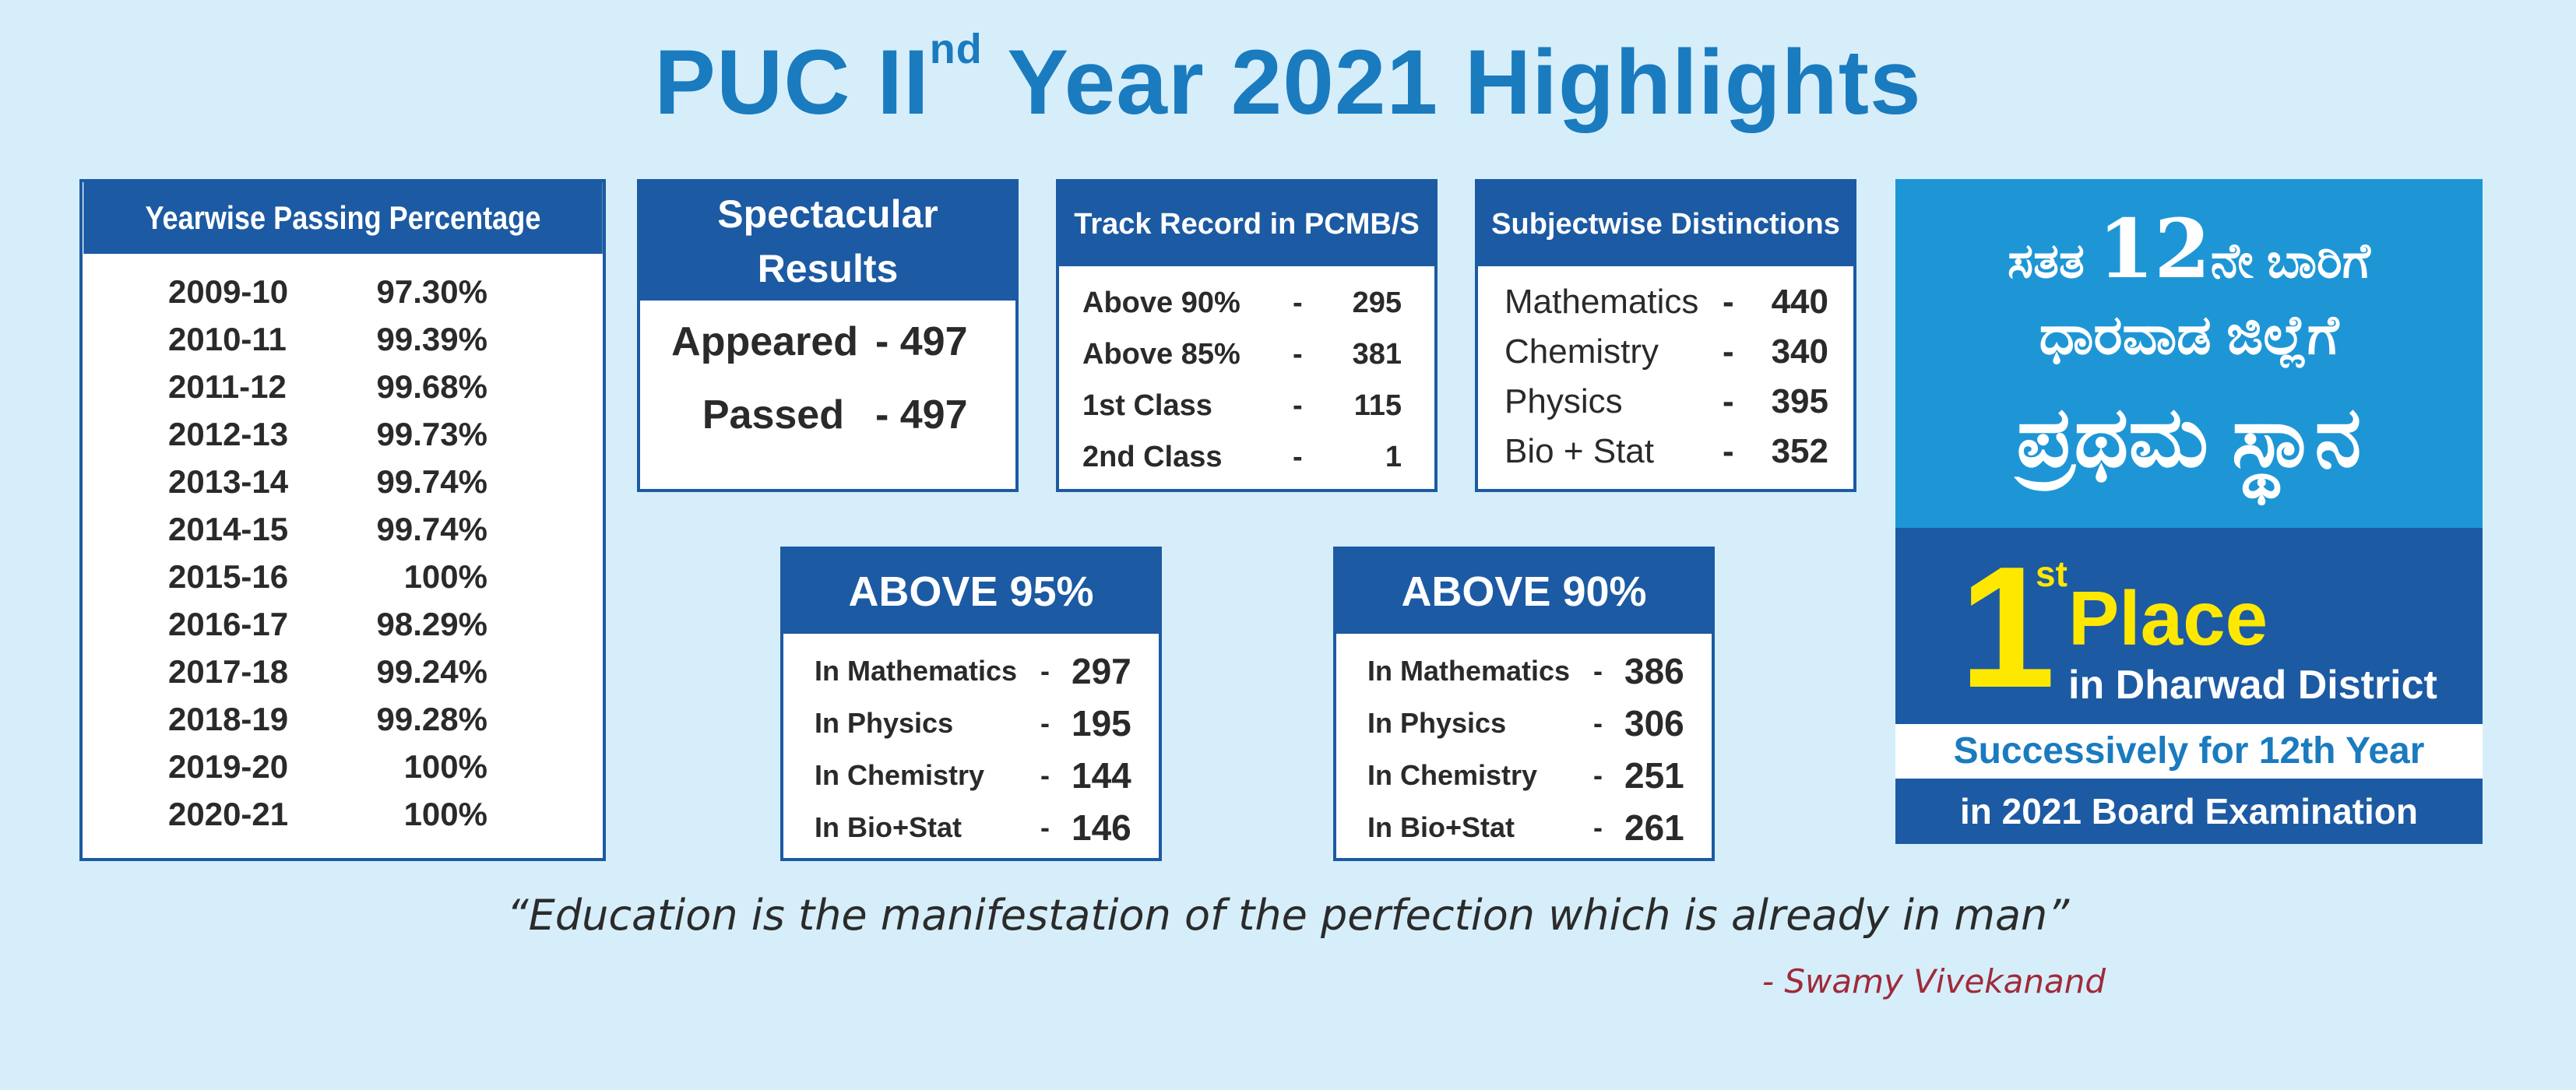 The width and height of the screenshot is (2576, 1090). I want to click on above95-row-label: In Bio+Stat, so click(888, 826).